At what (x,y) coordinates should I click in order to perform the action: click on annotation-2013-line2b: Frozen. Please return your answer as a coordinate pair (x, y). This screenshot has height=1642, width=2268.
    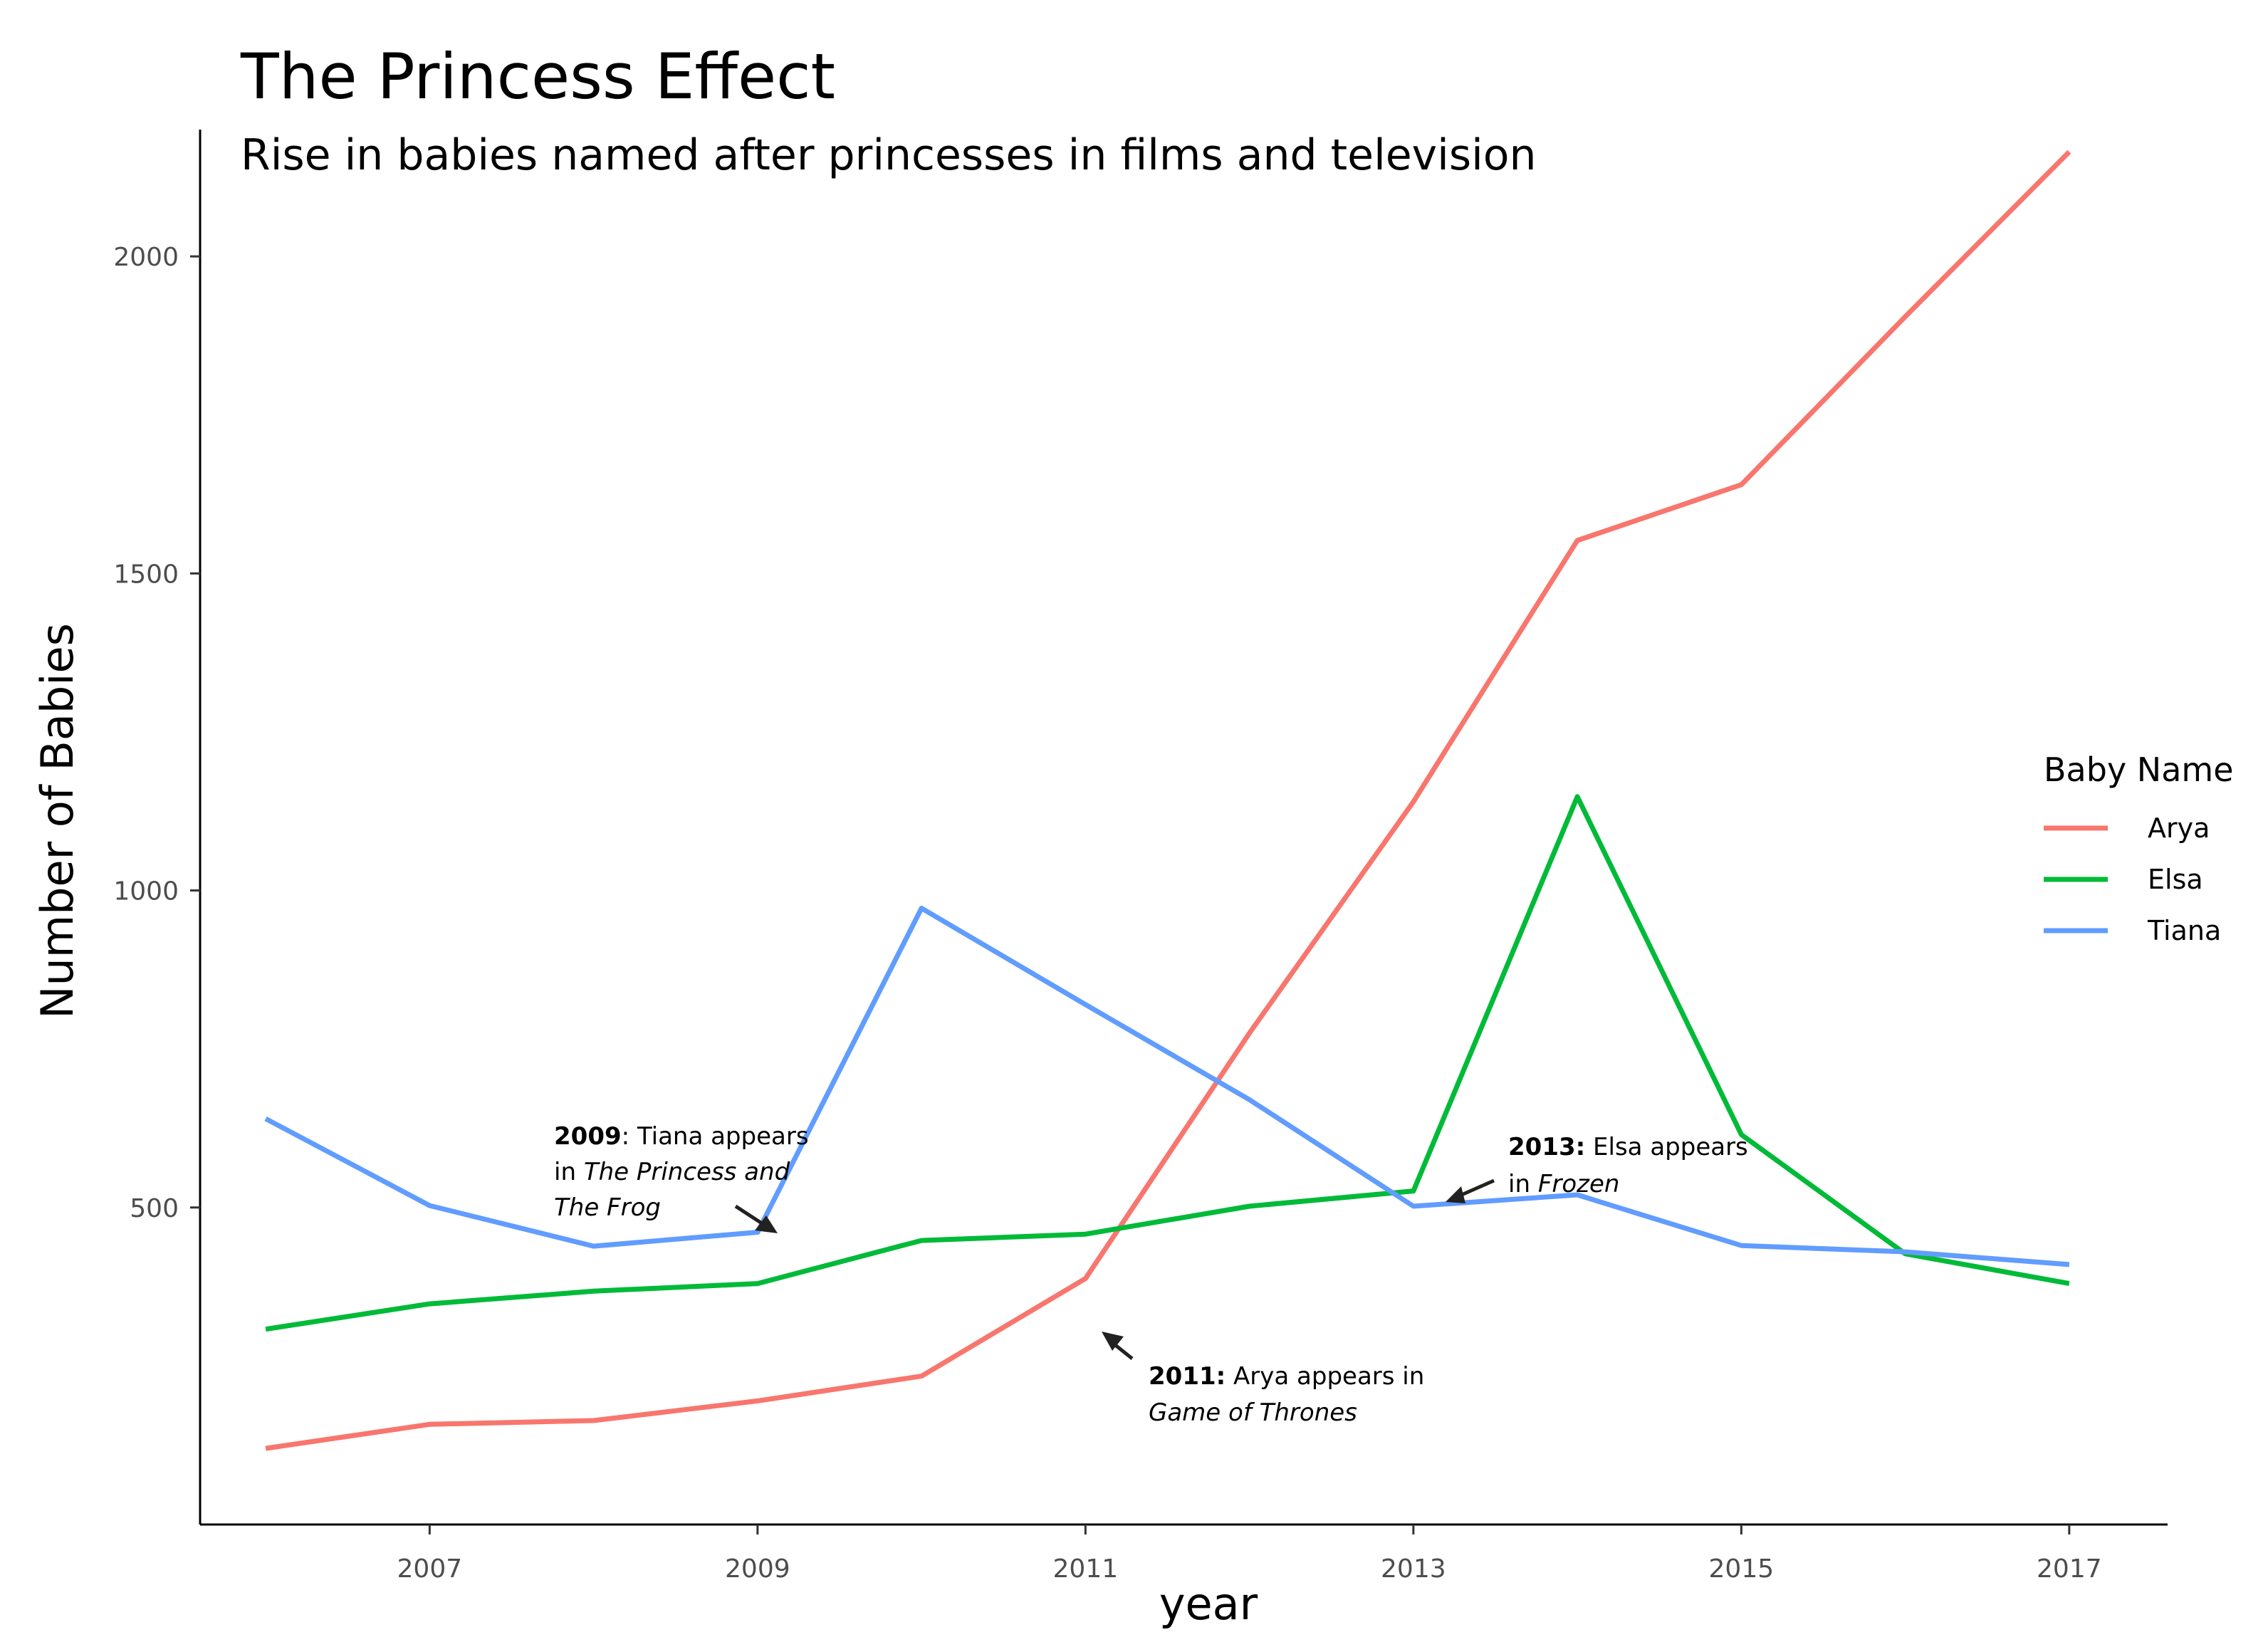
    Looking at the image, I should click on (1579, 1184).